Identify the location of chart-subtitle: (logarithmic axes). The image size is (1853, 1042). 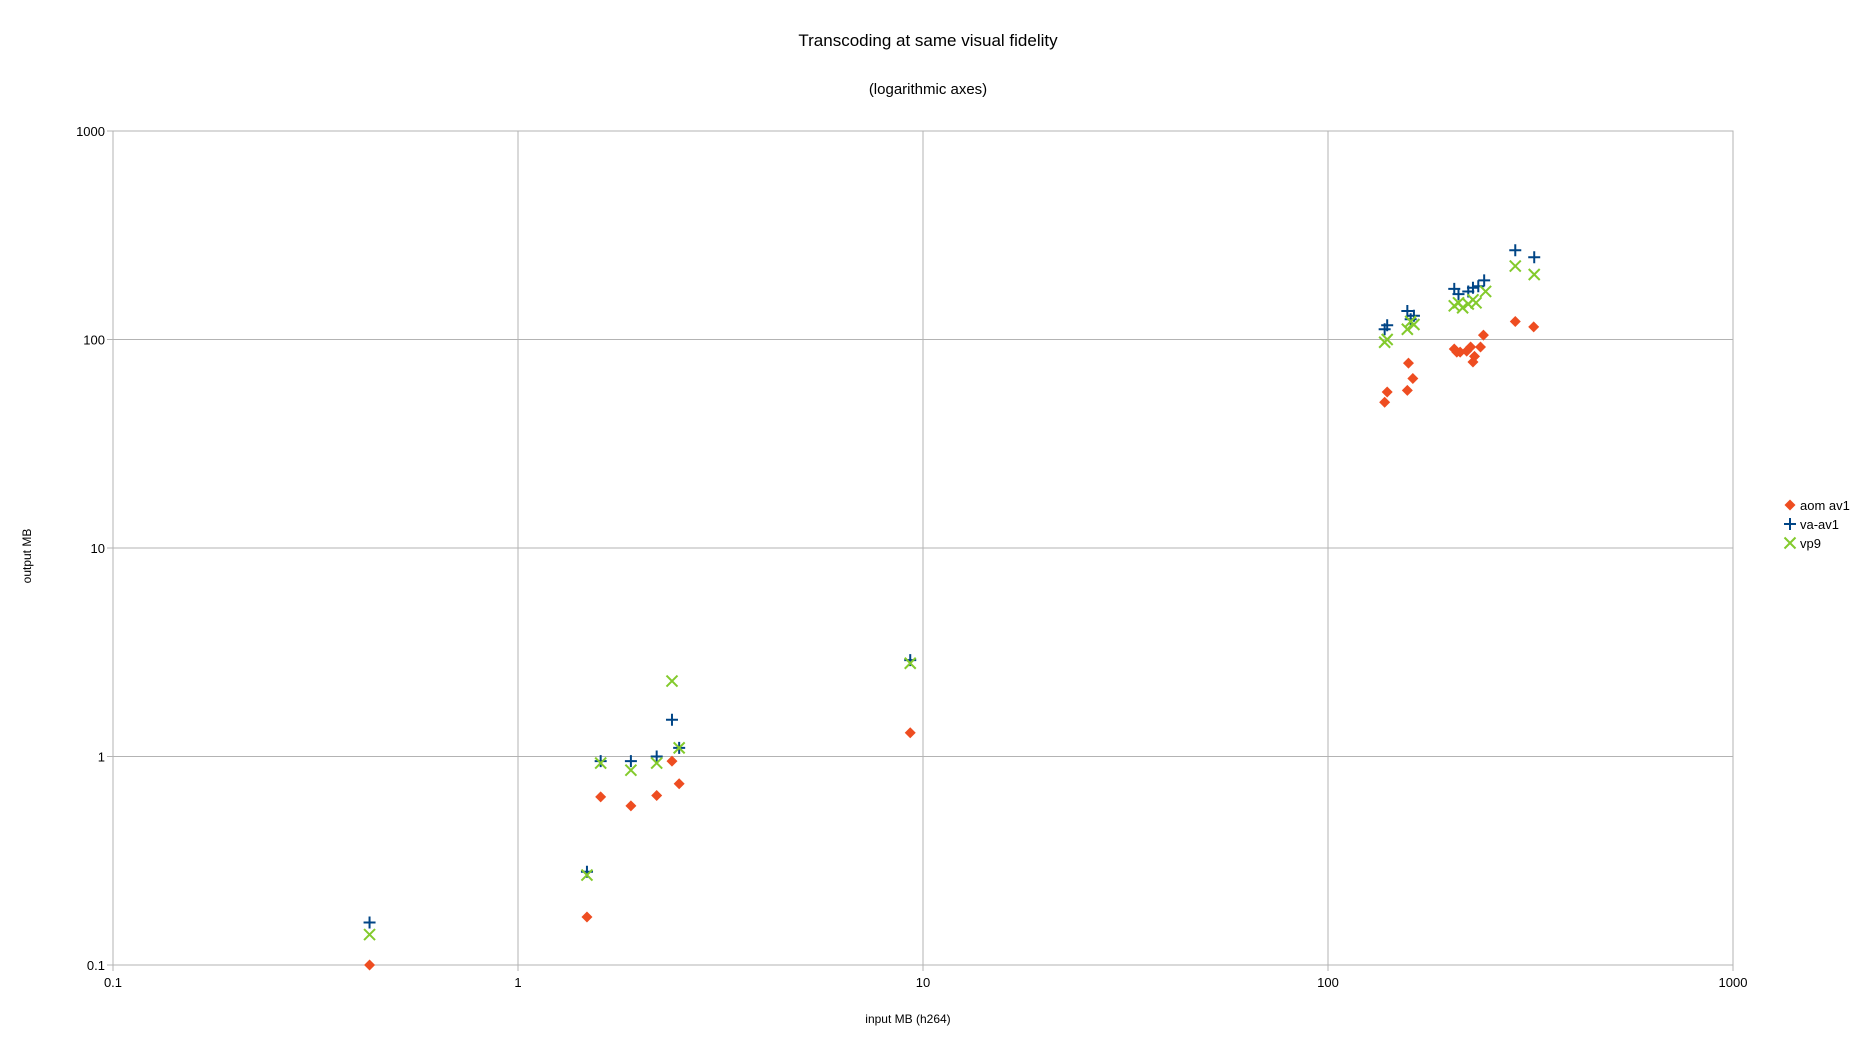
(928, 89).